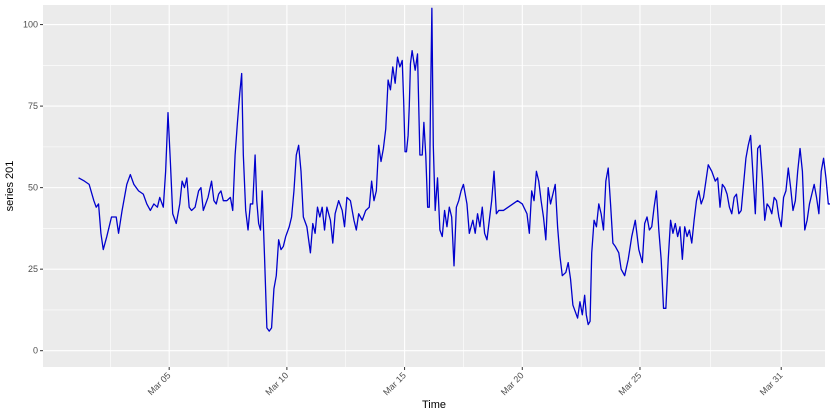 This screenshot has width=830, height=415. Describe the element at coordinates (465, 382) in the screenshot. I see `x-axis: Mar 05 Mar 10 Mar 15 Mar 20 Mar 25 Mar 31` at that location.